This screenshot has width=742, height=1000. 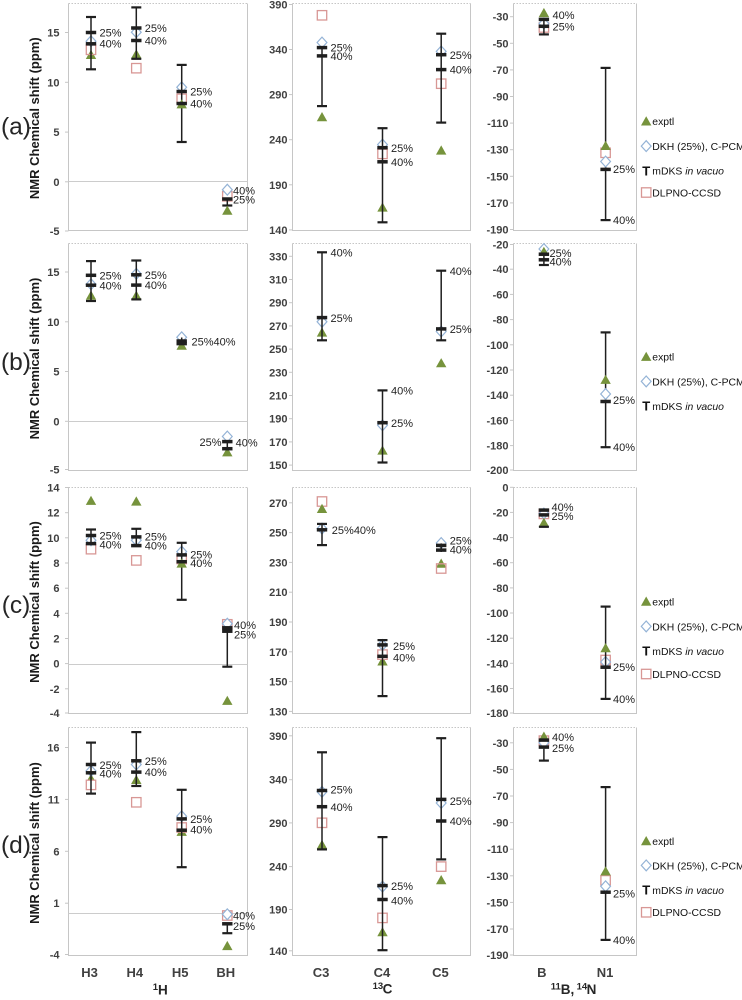 I want to click on svg-text: B,, so click(x=568, y=989).